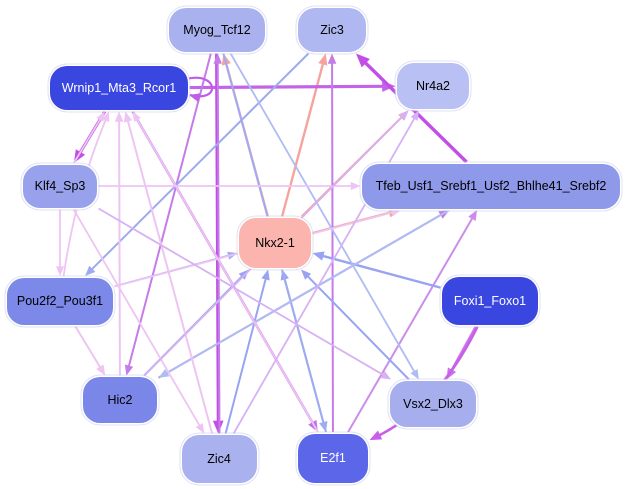  Describe the element at coordinates (199, 89) in the screenshot. I see `edge-wrnip1-self-loop` at that location.